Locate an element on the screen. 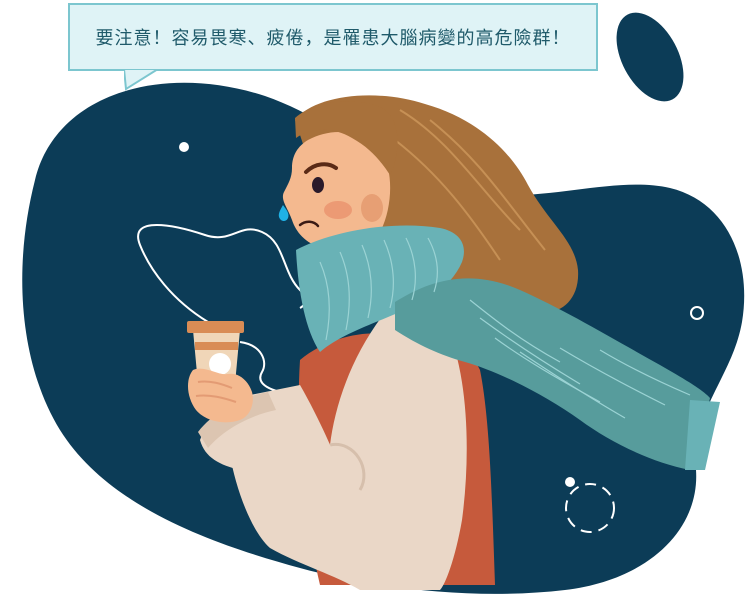  coffee-lid is located at coordinates (215, 327).